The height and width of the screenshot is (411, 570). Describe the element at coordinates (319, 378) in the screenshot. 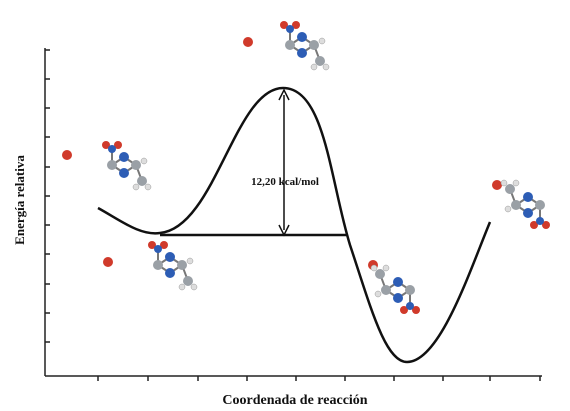

I see `x-tick-marks` at that location.